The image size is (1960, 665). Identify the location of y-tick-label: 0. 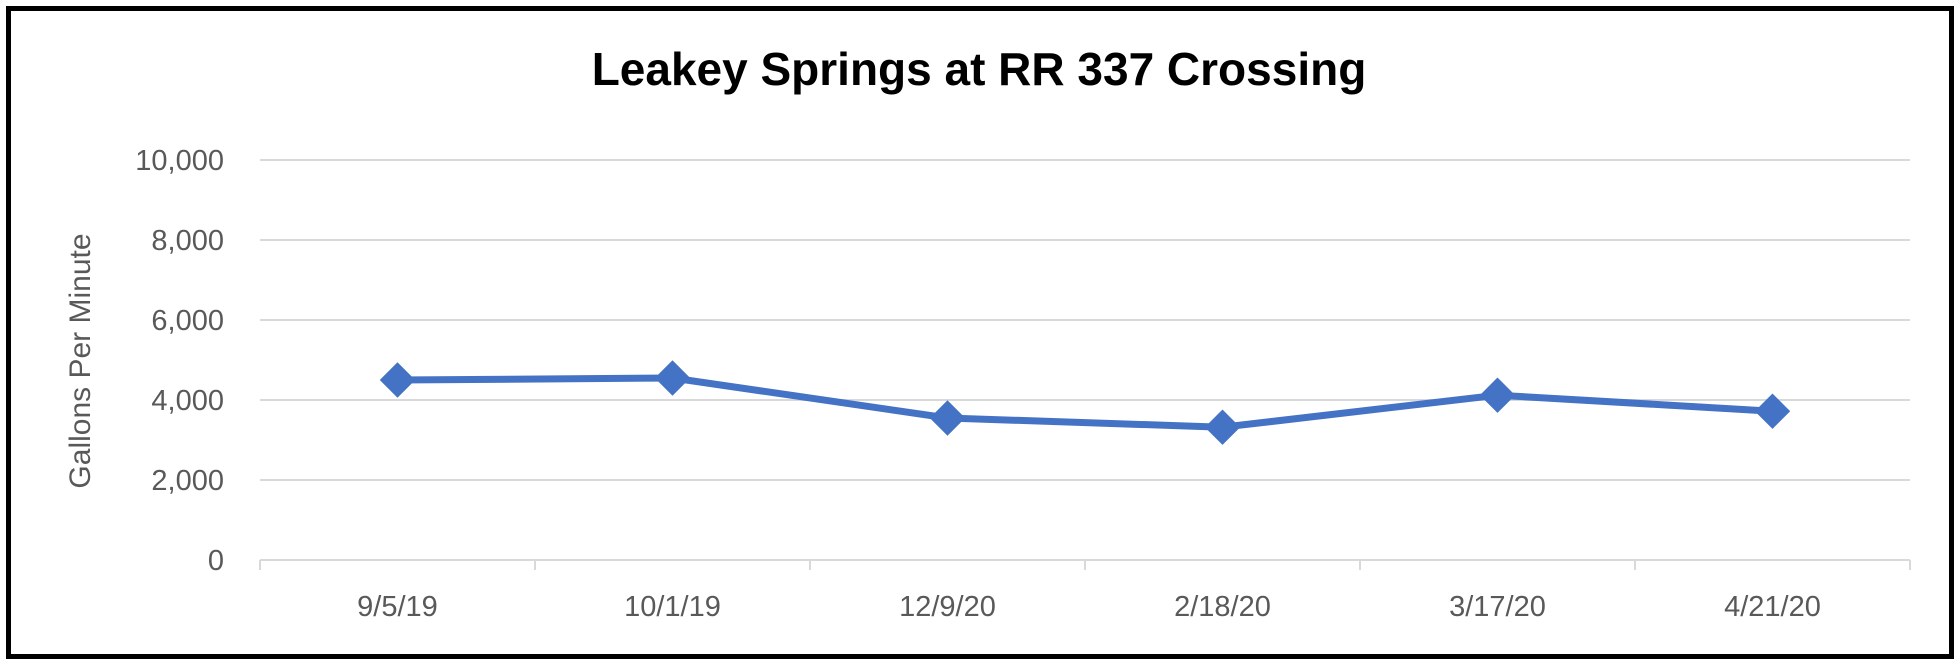
(216, 561).